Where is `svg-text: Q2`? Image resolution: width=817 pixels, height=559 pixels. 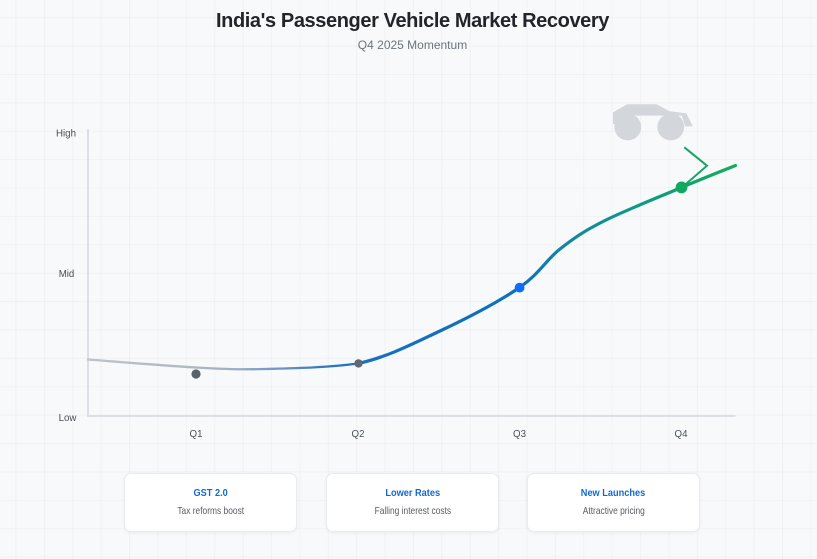 svg-text: Q2 is located at coordinates (358, 434).